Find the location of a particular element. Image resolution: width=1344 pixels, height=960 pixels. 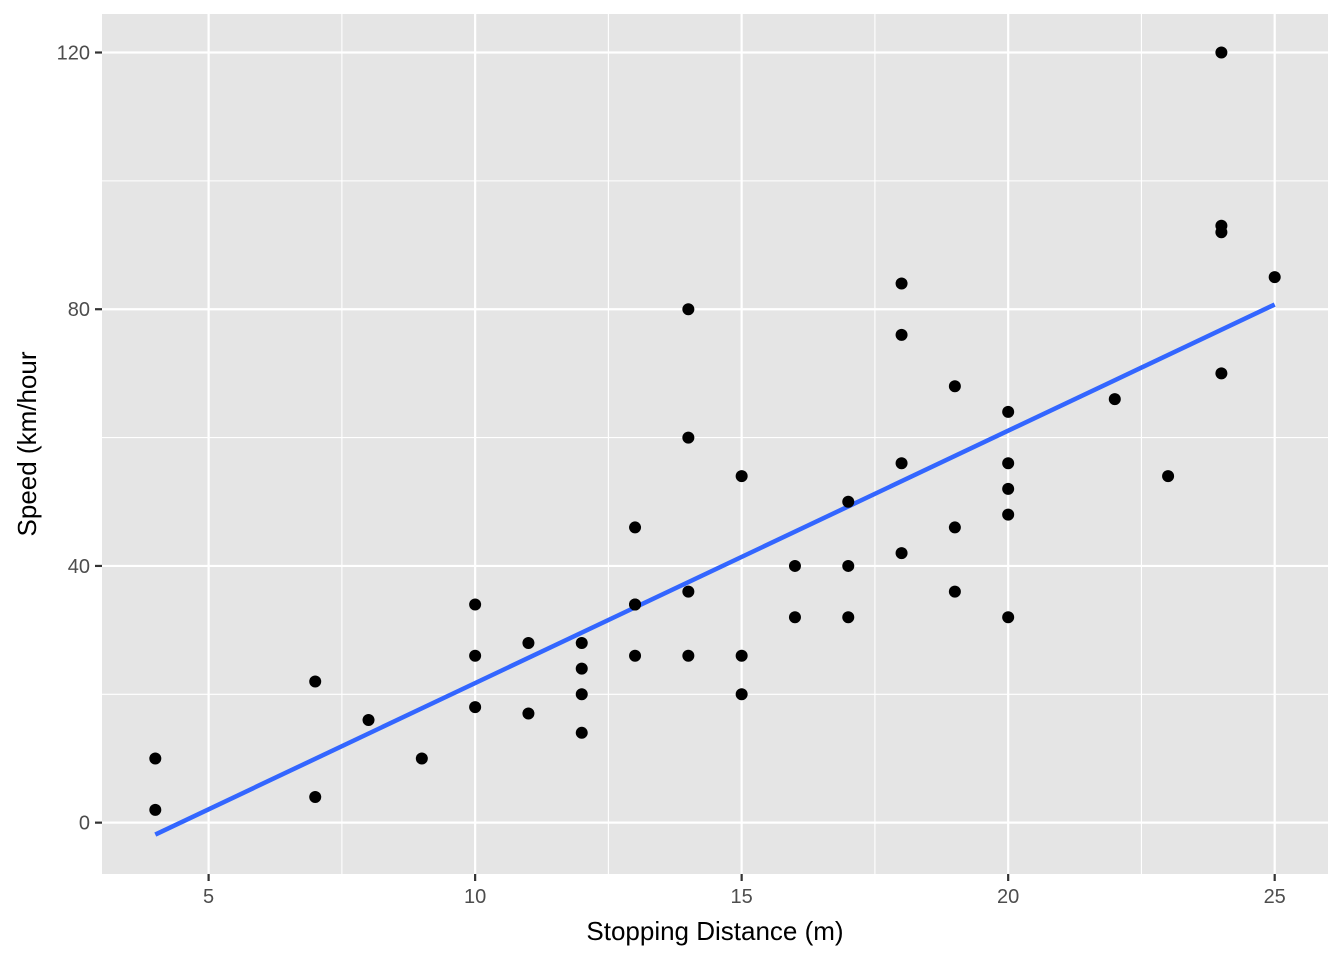

y-tick-label: 80 is located at coordinates (79, 310).